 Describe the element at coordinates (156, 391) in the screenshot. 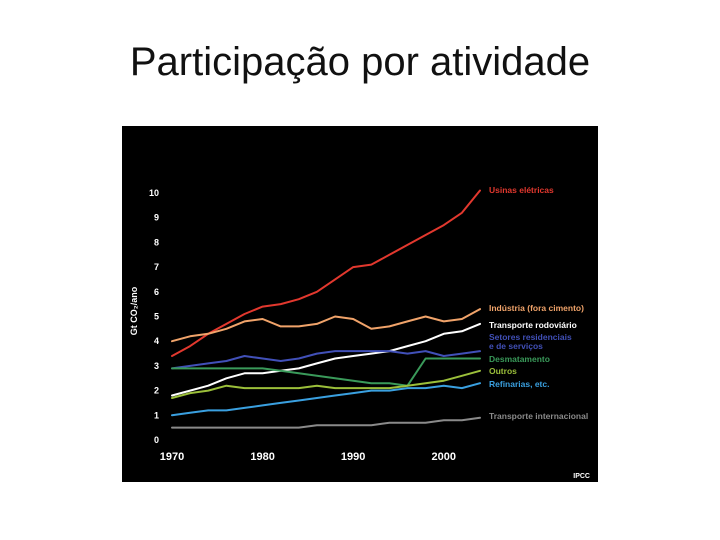

I see `y-tick-label: 2` at that location.